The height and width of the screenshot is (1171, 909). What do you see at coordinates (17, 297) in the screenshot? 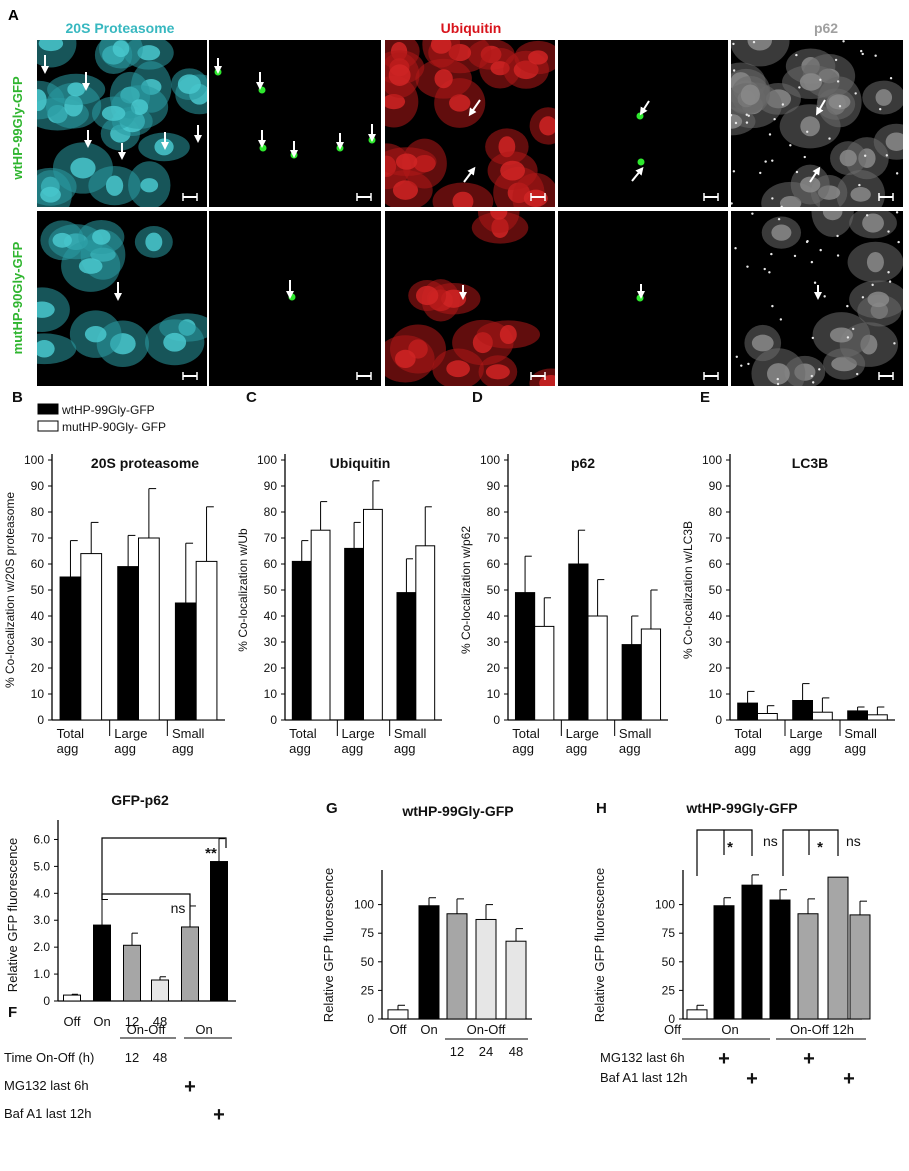
I see `row-label-mut: mutHP-90Gly-GFP` at bounding box center [17, 297].